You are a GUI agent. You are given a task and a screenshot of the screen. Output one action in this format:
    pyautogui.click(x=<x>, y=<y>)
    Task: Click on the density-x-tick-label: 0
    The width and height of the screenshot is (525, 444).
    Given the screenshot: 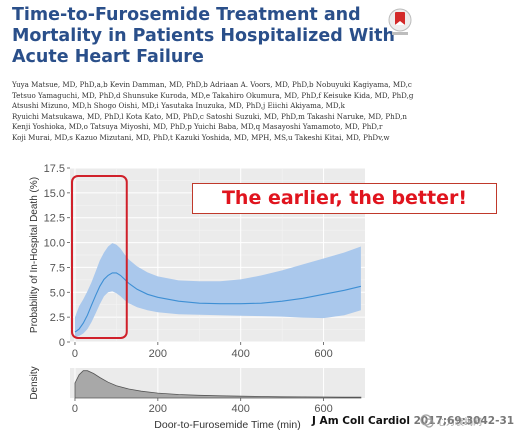 What is the action you would take?
    pyautogui.click(x=75, y=409)
    